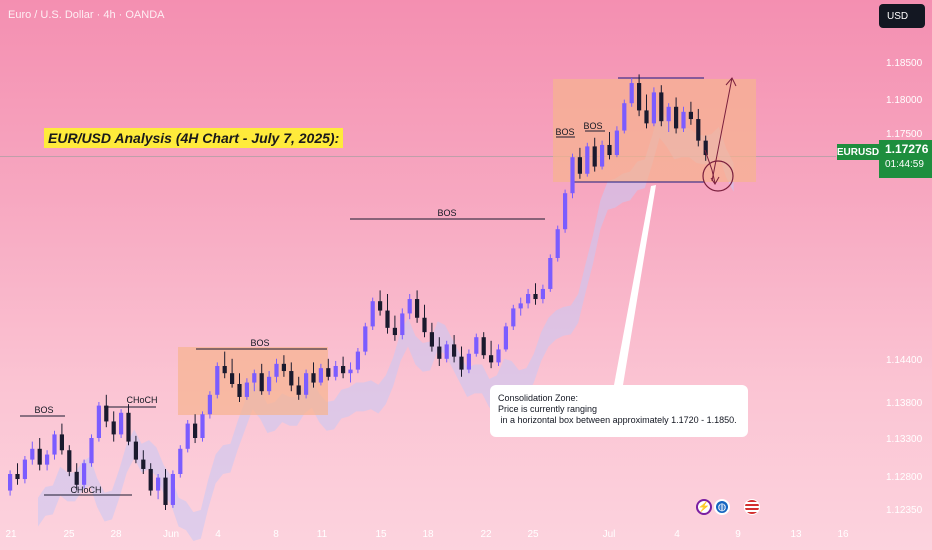  I want to click on price-tick: 1.12350, so click(904, 510).